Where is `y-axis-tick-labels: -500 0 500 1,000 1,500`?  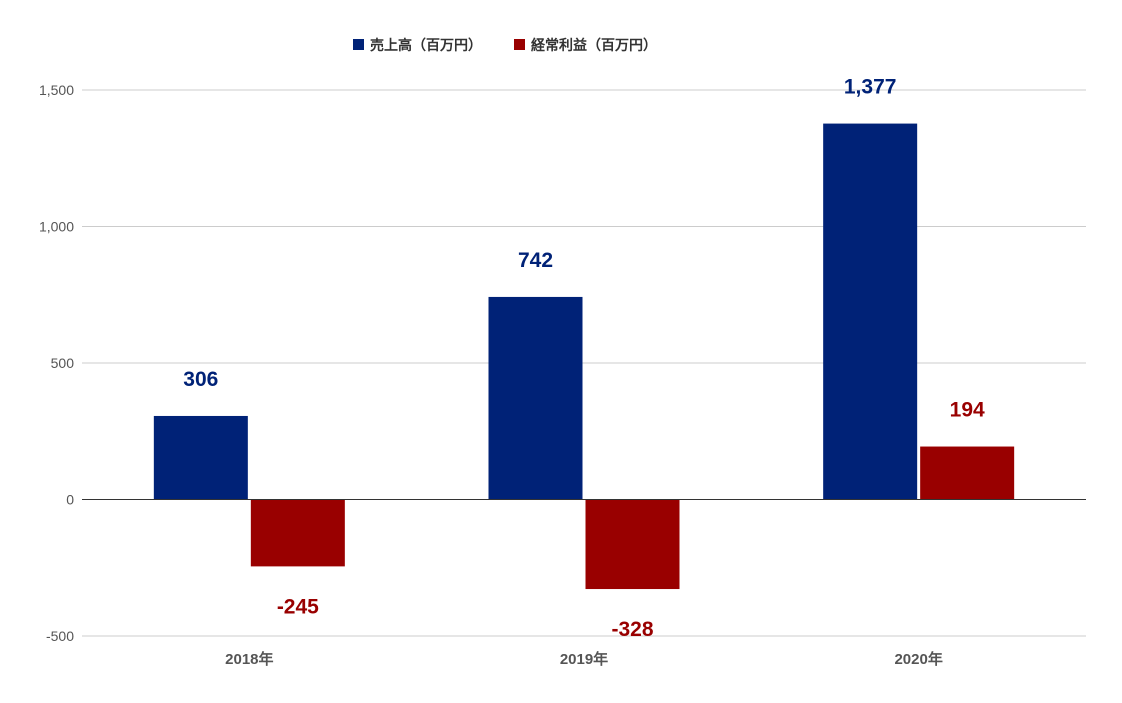 y-axis-tick-labels: -500 0 500 1,000 1,500 is located at coordinates (56, 363).